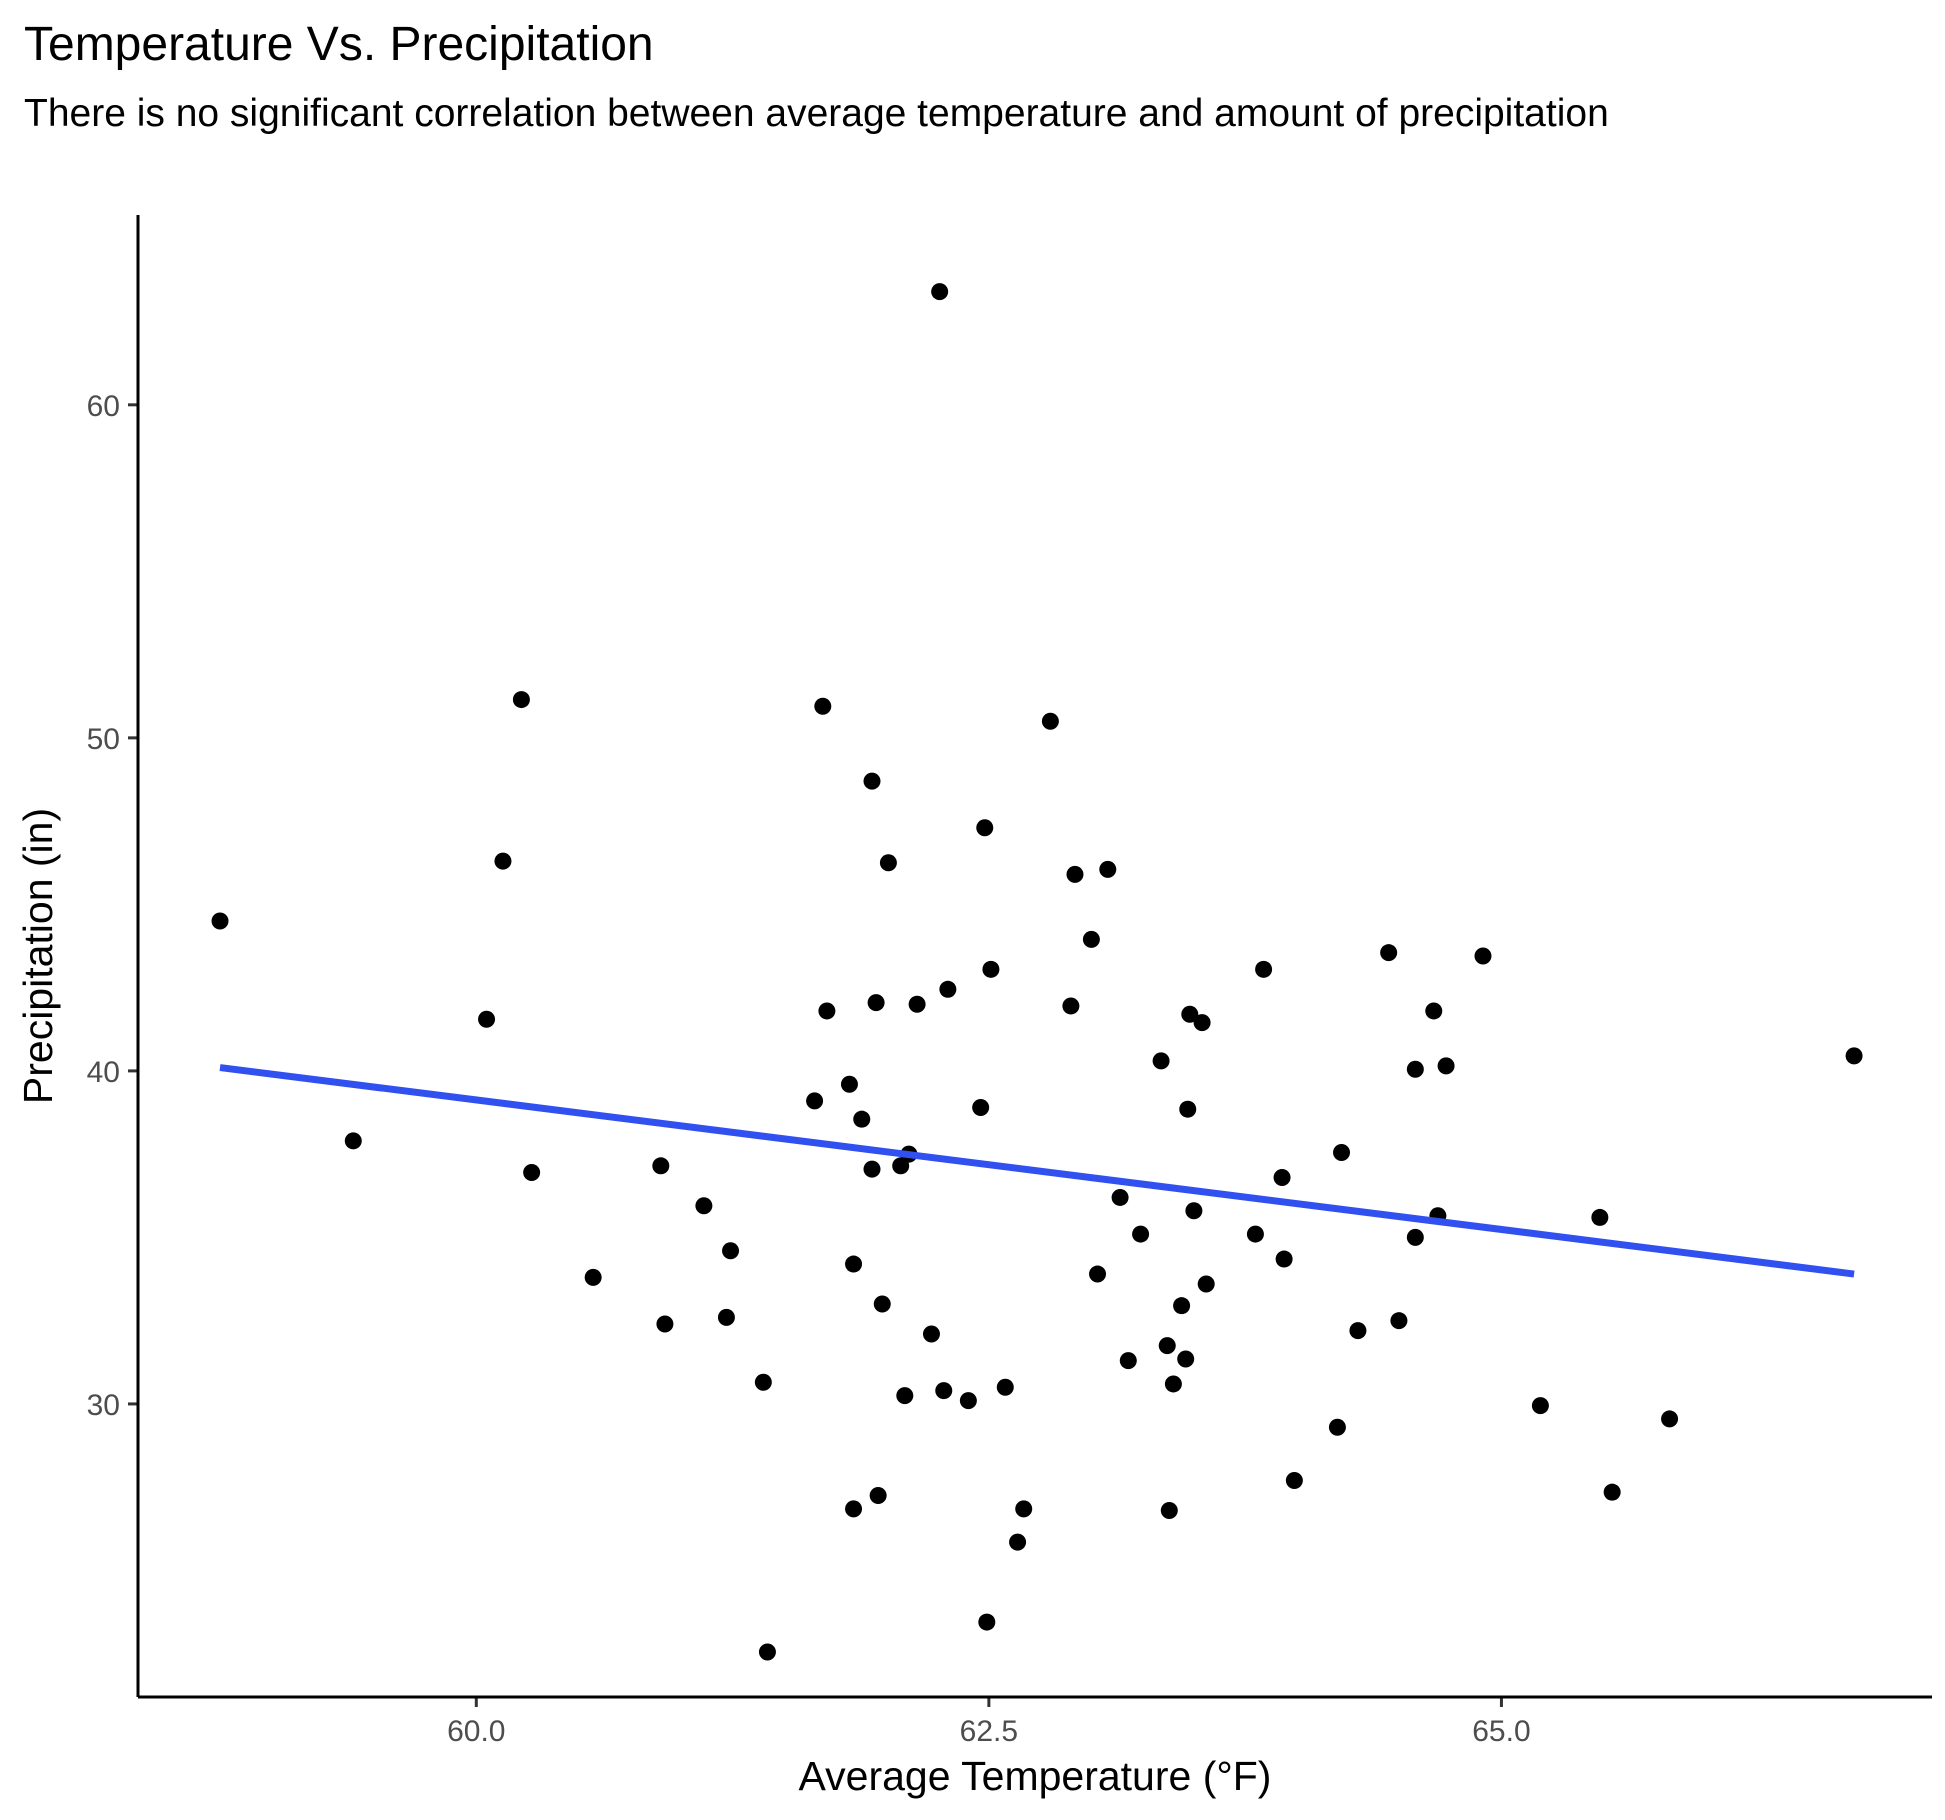 The height and width of the screenshot is (1820, 1945). I want to click on trend-line, so click(1037, 1171).